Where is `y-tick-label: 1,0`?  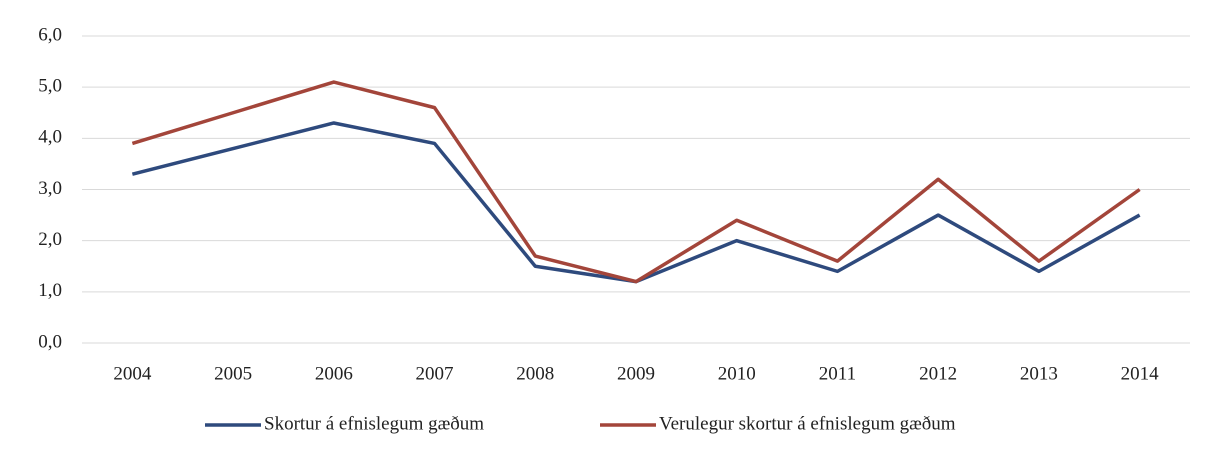 y-tick-label: 1,0 is located at coordinates (50, 290).